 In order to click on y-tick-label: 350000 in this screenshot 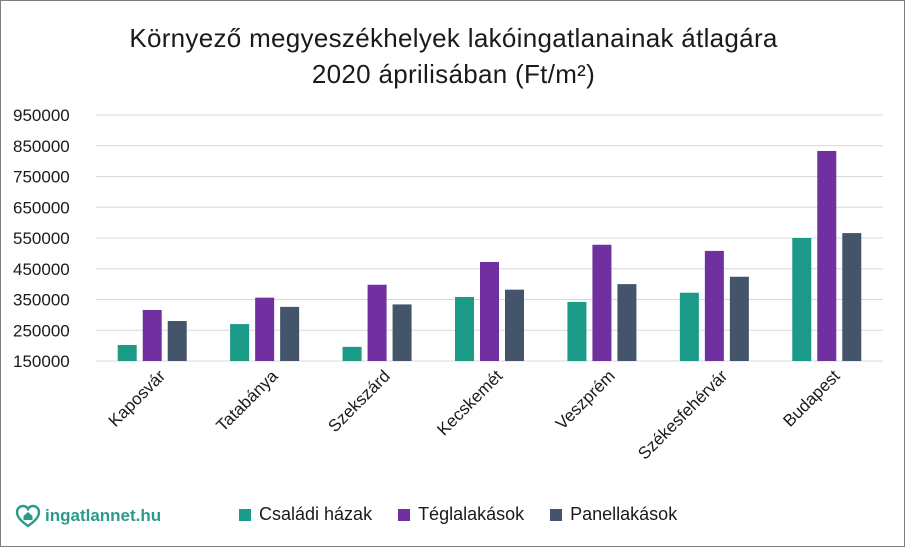, I will do `click(41, 300)`.